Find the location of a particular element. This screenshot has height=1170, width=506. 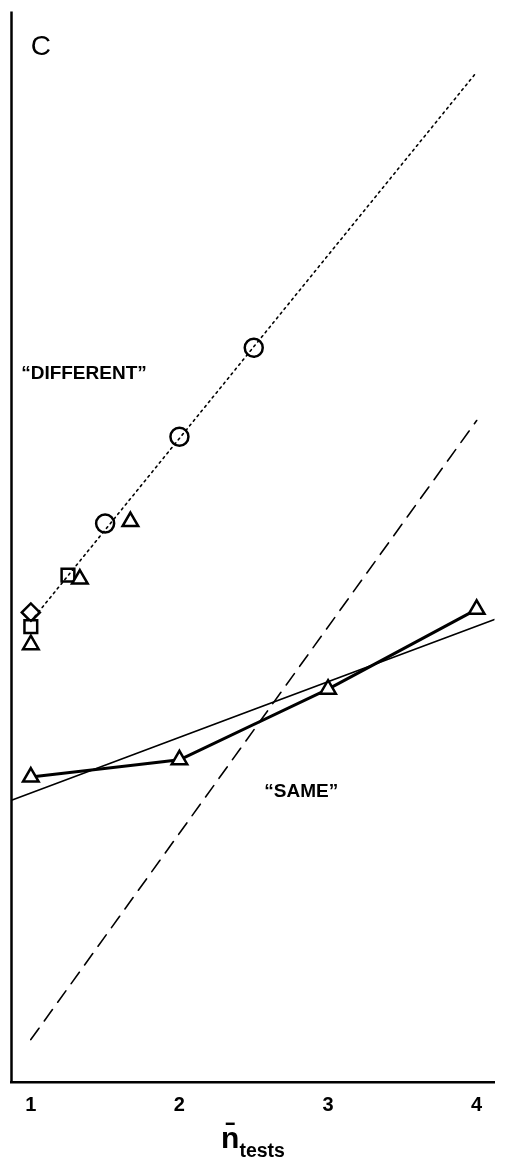

x-tick-label: 3 is located at coordinates (328, 1103).